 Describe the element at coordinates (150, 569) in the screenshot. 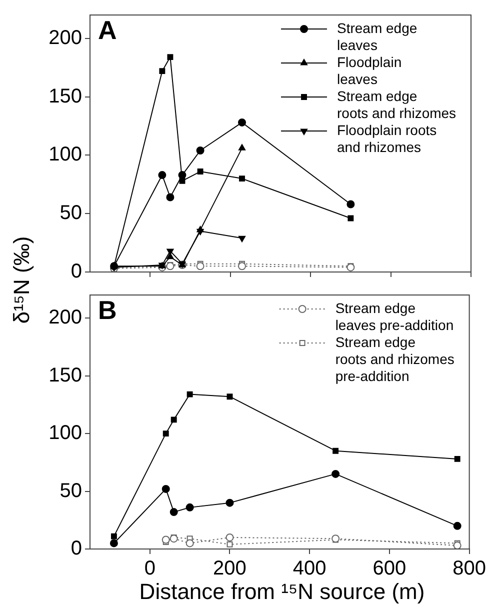

I see `x-tick-label: 0` at that location.